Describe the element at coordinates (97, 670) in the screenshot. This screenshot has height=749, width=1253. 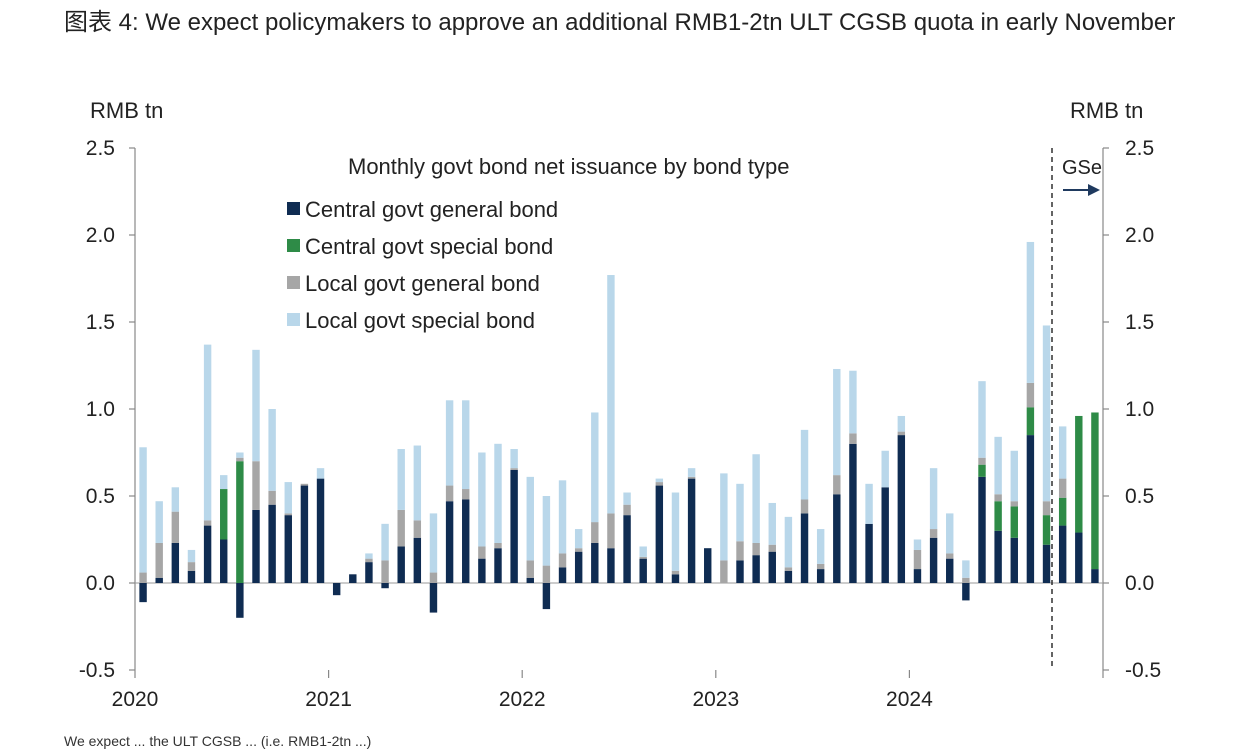
I see `left-ytick-label: -0.5` at that location.